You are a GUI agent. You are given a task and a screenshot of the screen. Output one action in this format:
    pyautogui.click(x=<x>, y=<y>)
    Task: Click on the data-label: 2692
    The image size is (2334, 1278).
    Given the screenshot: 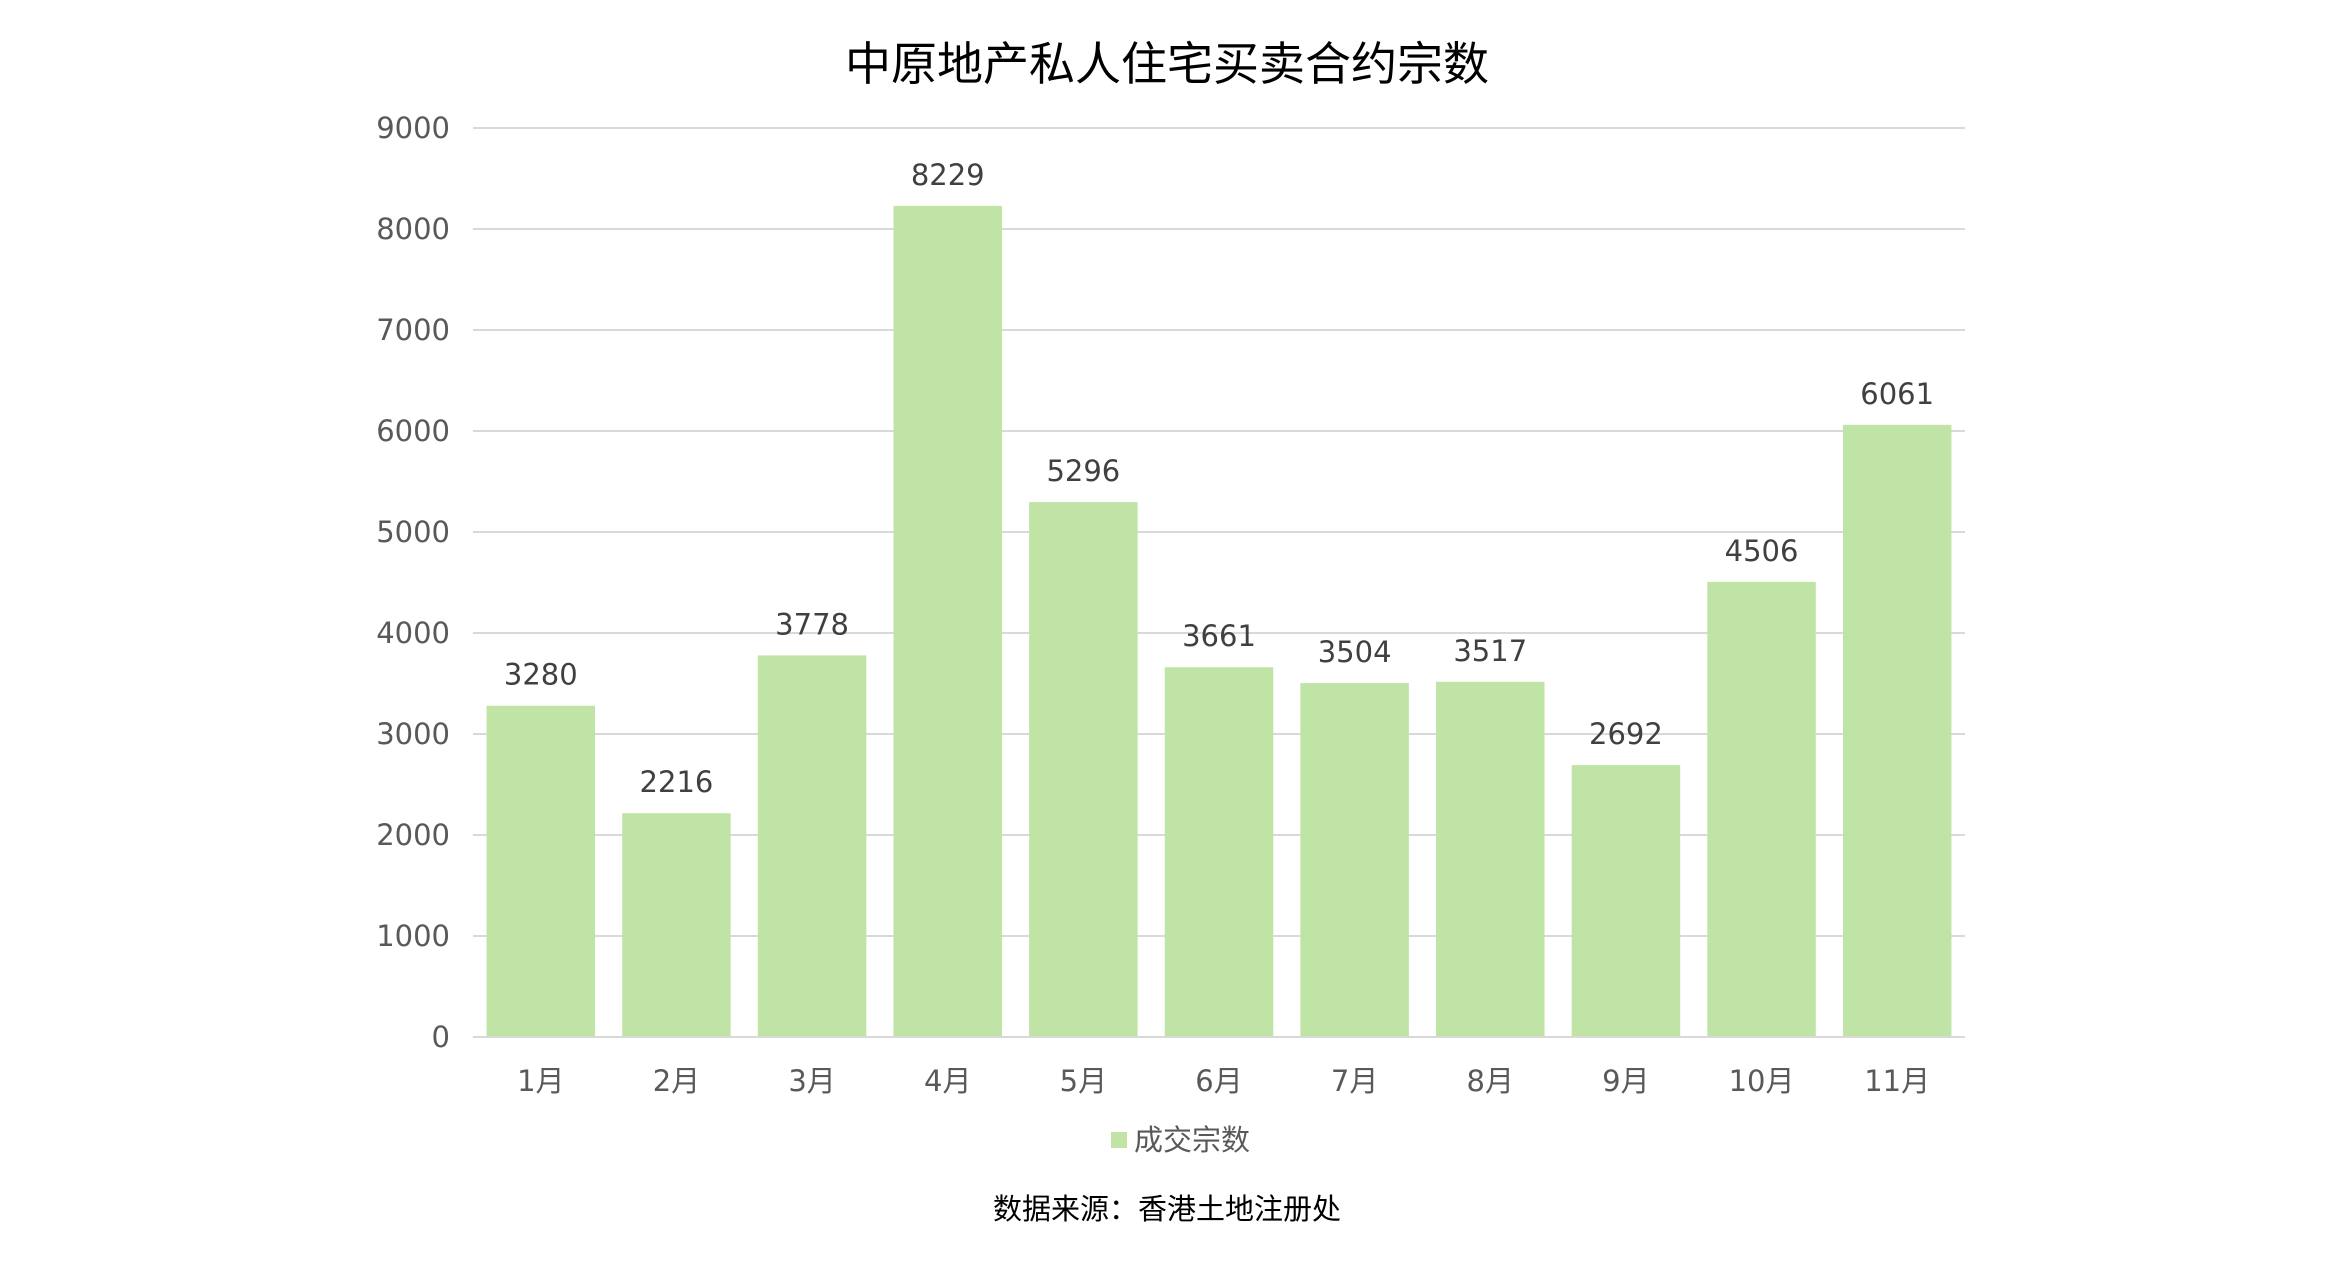 What is the action you would take?
    pyautogui.click(x=1626, y=734)
    